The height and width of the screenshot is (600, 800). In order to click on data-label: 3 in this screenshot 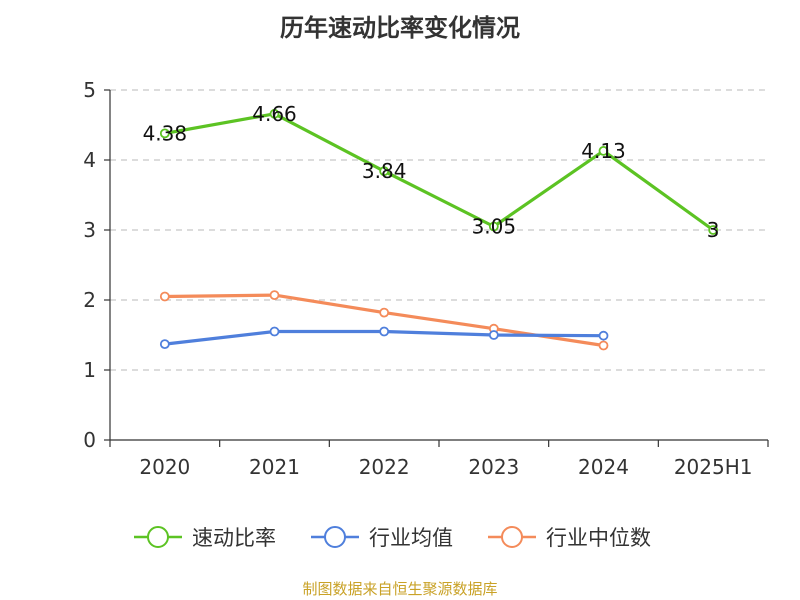, I will do `click(713, 230)`.